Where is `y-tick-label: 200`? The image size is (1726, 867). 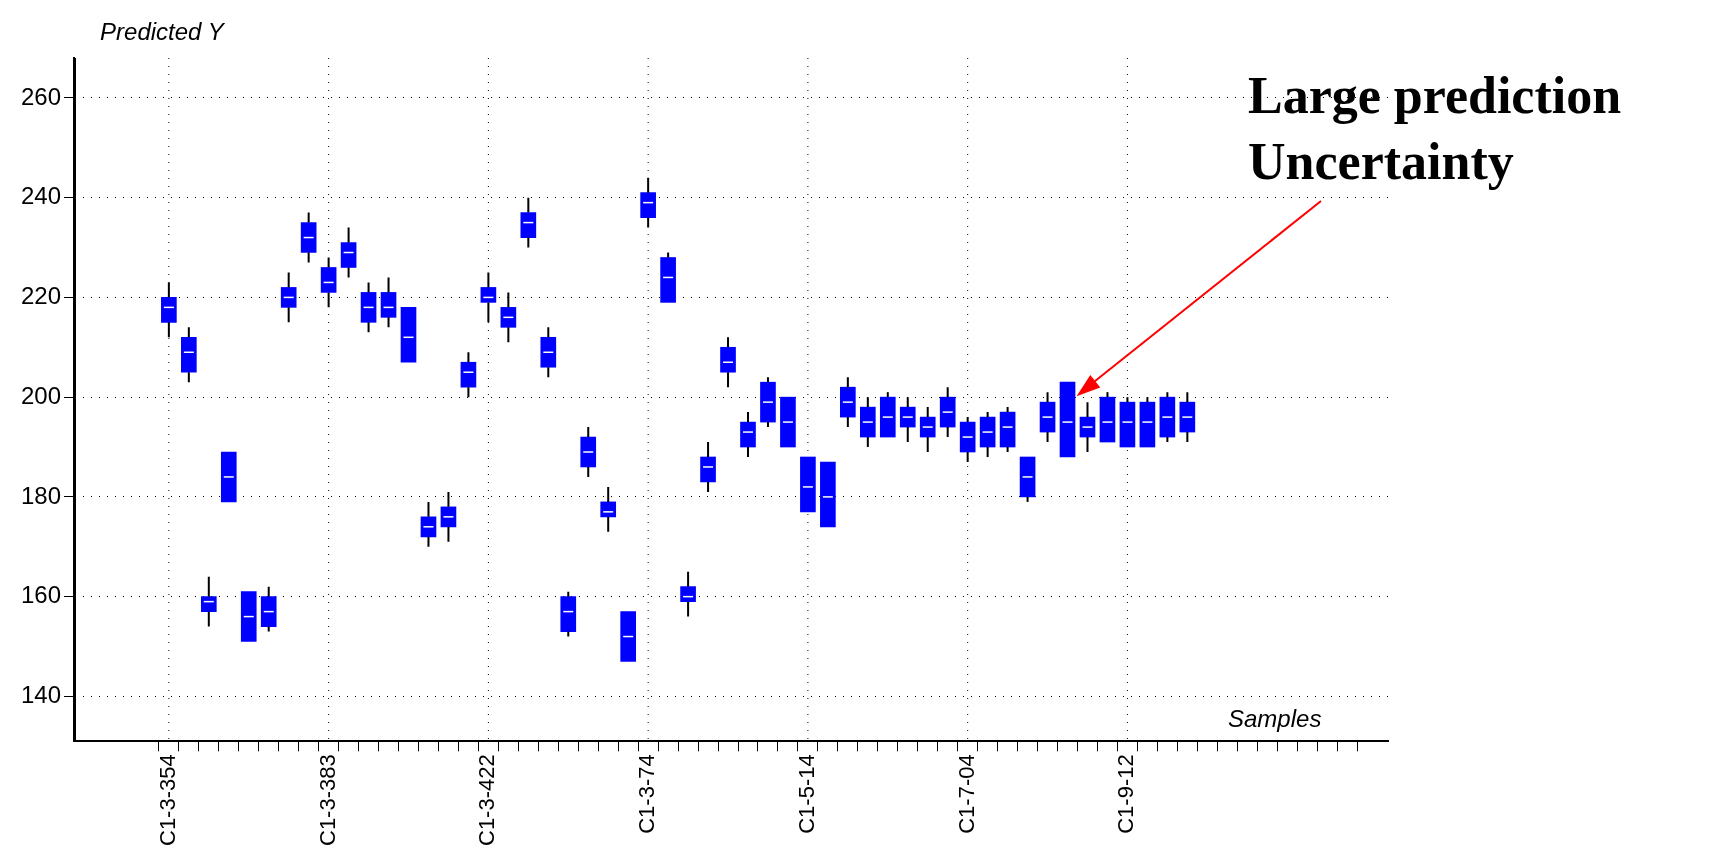 y-tick-label: 200 is located at coordinates (41, 395).